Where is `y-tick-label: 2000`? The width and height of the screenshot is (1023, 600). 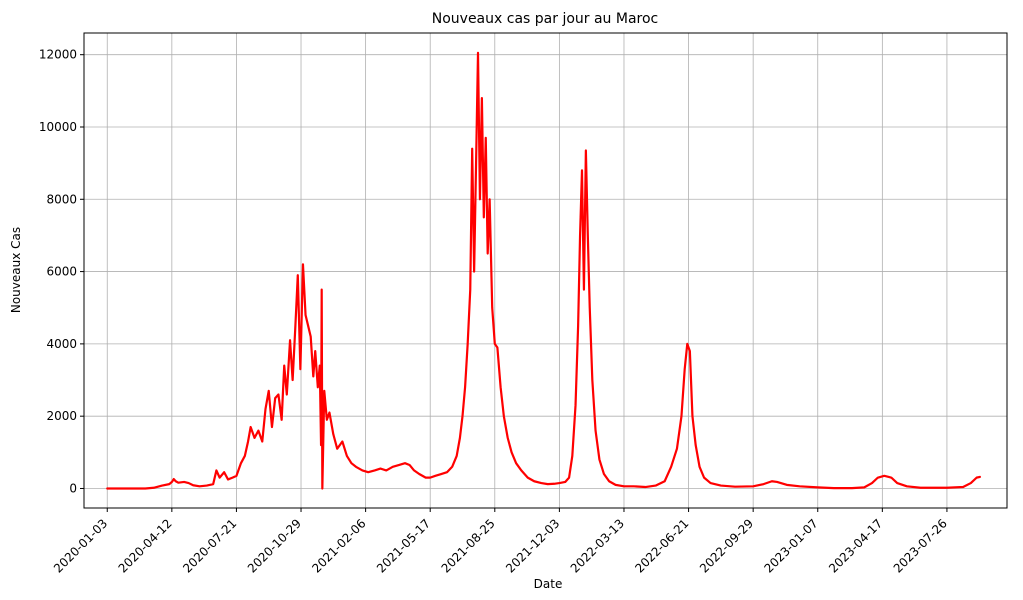 y-tick-label: 2000 is located at coordinates (61, 416).